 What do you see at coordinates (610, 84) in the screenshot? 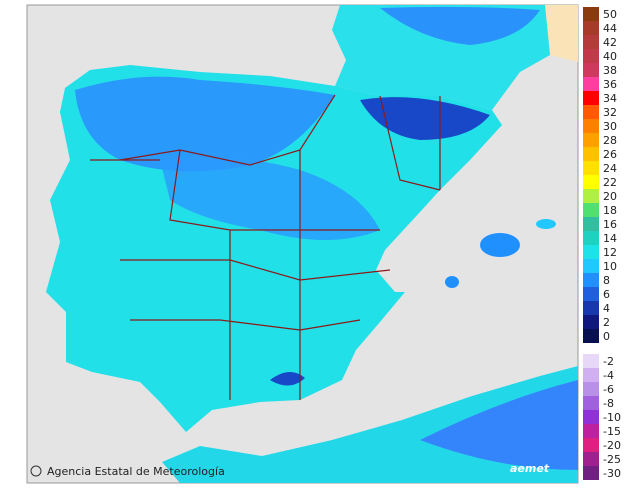
I see `legend-label: 36` at bounding box center [610, 84].